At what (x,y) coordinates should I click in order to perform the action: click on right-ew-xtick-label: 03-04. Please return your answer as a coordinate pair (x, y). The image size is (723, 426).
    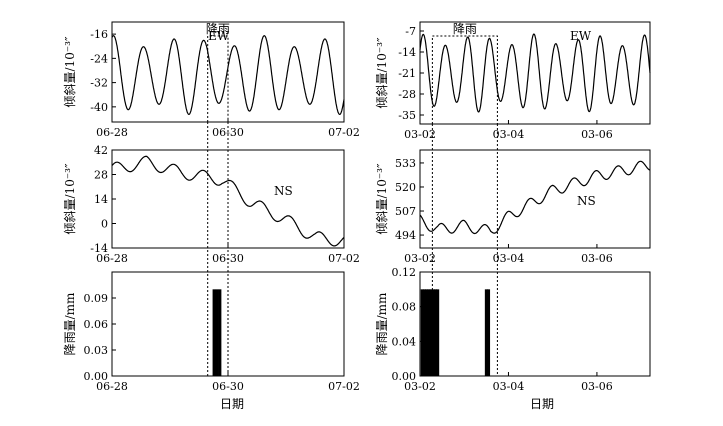
    Looking at the image, I should click on (509, 134).